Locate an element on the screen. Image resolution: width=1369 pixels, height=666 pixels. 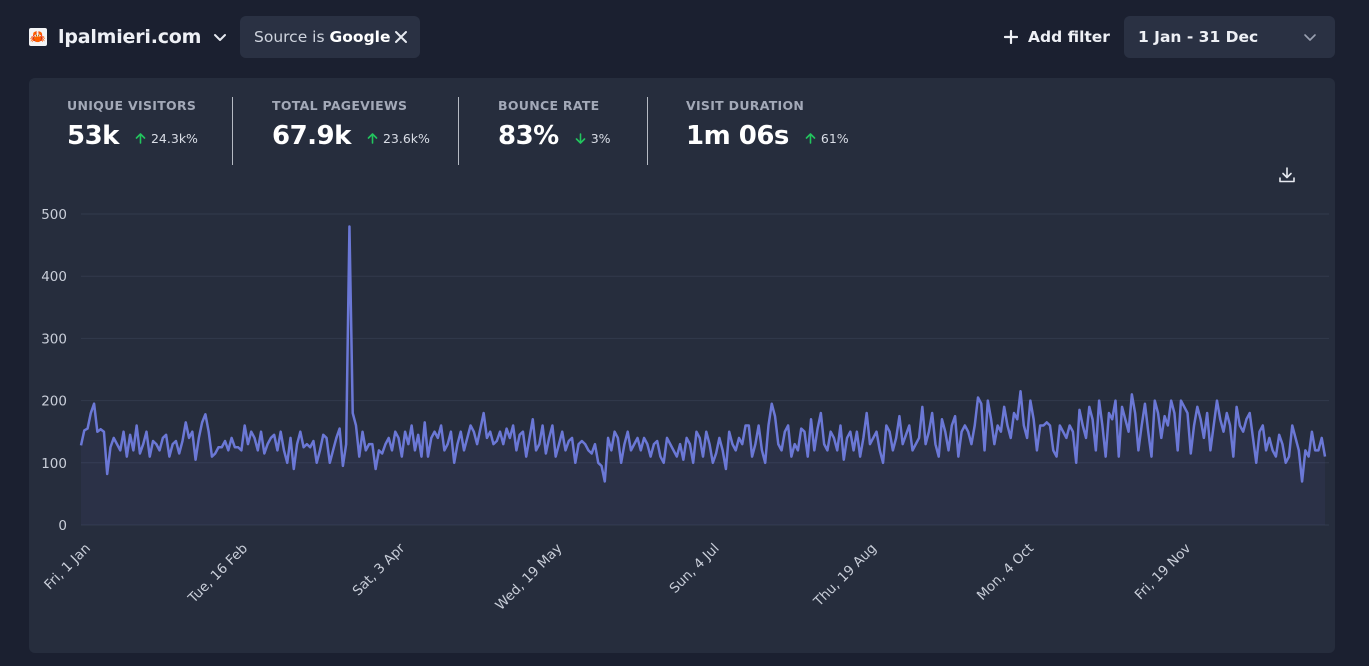
stat-label: BOUNCE RATE is located at coordinates (549, 105).